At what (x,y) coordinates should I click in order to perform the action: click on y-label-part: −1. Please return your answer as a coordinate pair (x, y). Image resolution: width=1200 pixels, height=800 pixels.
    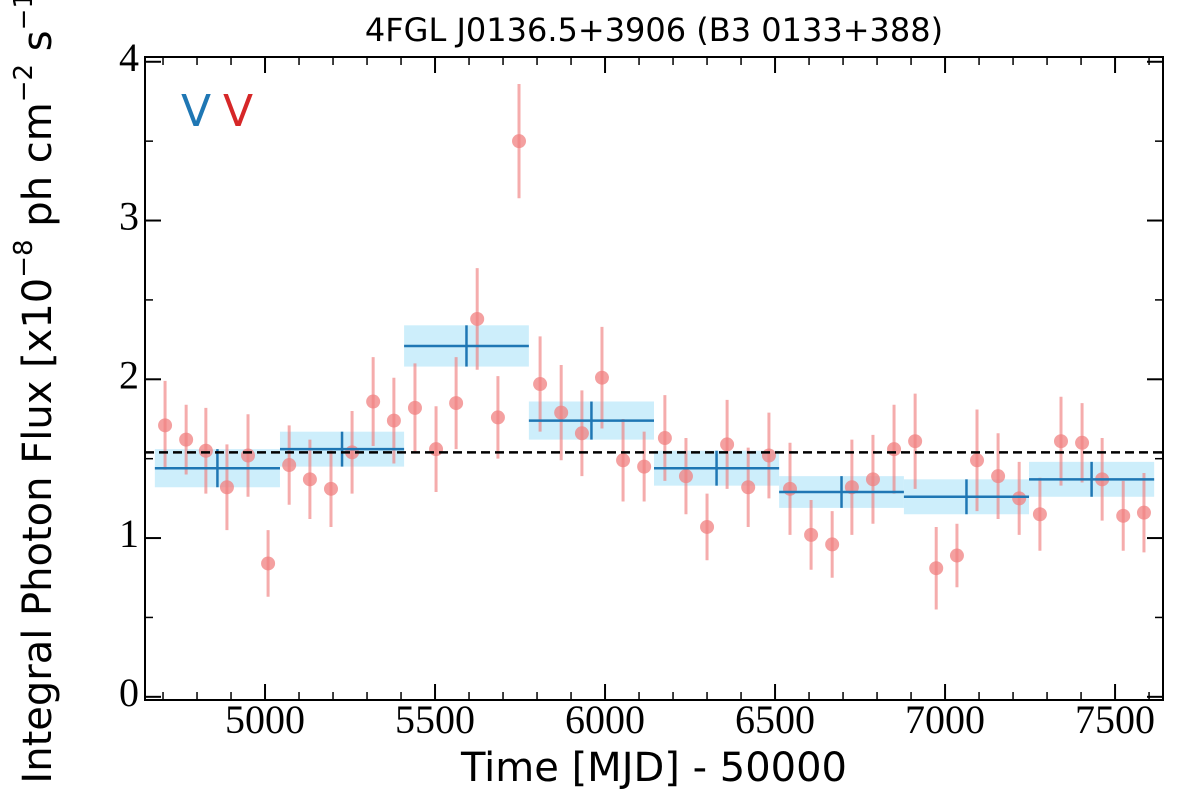
    Looking at the image, I should click on (24, 15).